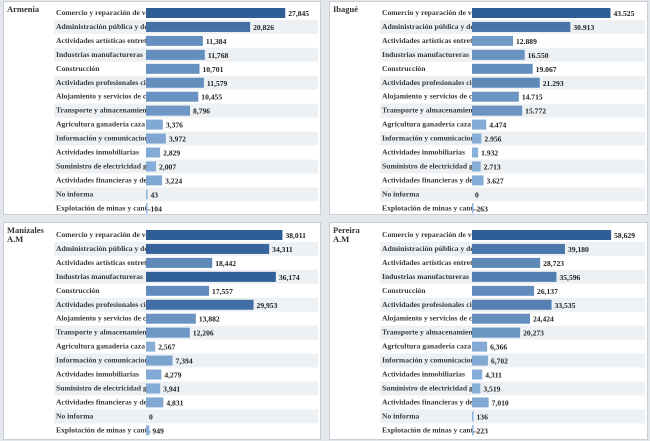 This screenshot has height=441, width=650. I want to click on value-label: 43, so click(155, 194).